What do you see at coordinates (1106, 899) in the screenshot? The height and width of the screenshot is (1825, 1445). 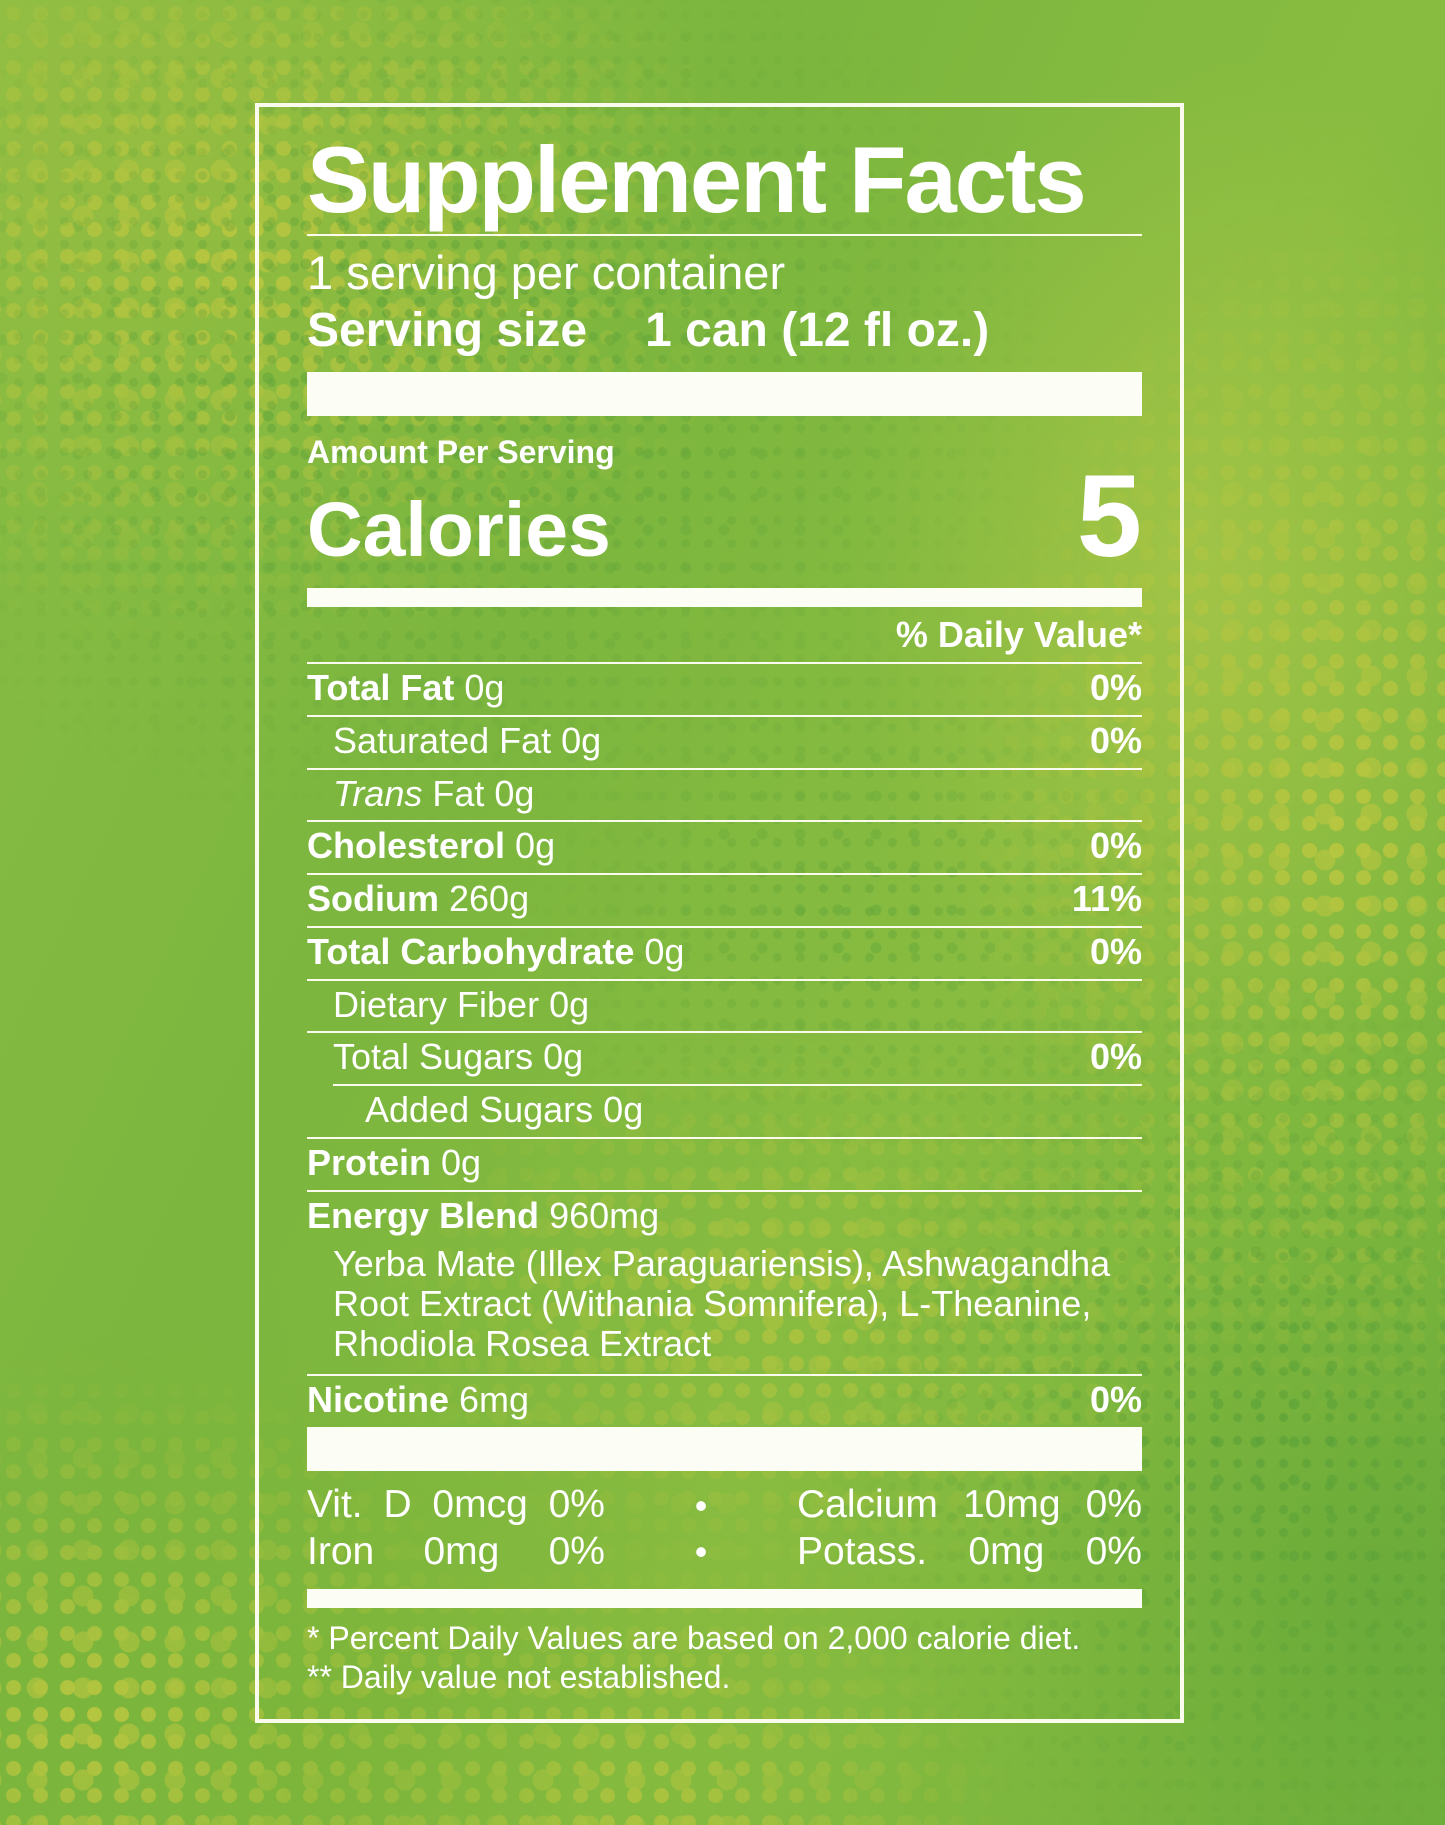 I see `daily-value-percent: 11%` at bounding box center [1106, 899].